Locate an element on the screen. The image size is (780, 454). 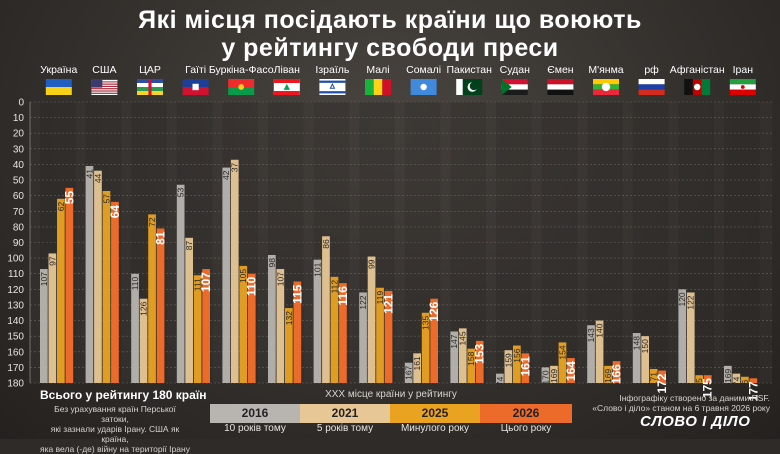
data-label: 159 is located at coordinates (508, 360).